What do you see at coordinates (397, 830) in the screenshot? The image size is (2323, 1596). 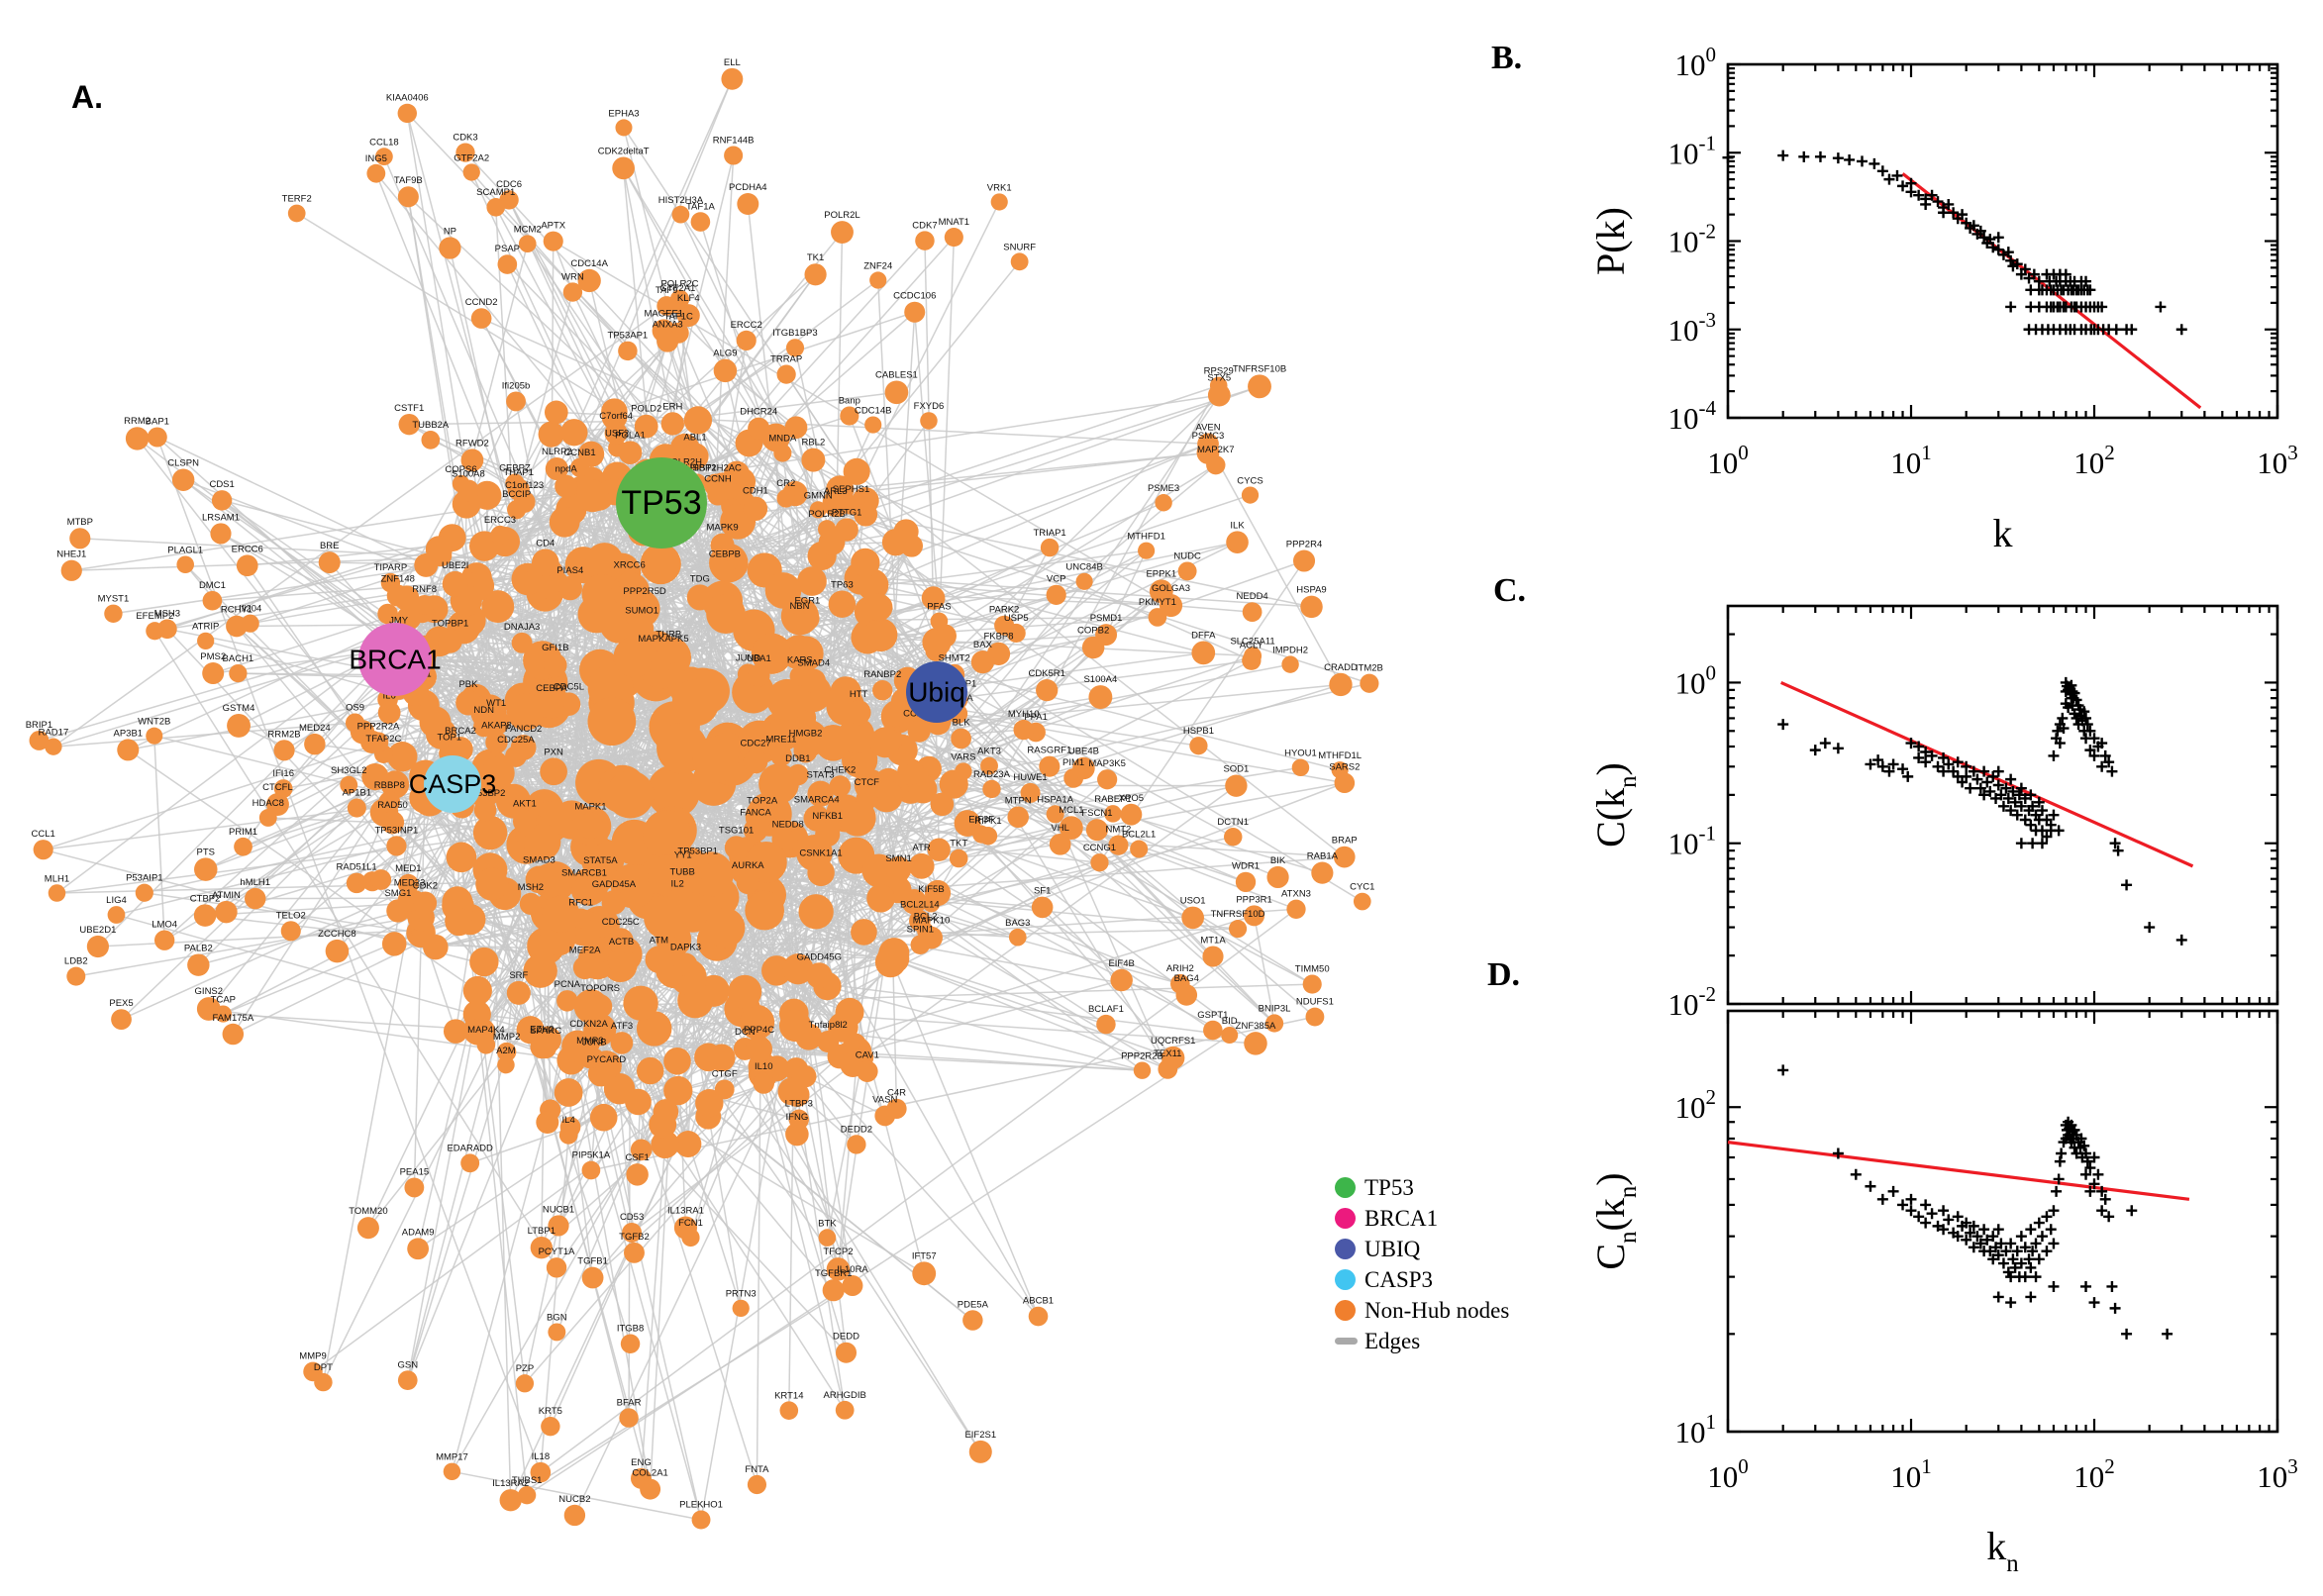 I see `network-node-label: TP53INP1` at bounding box center [397, 830].